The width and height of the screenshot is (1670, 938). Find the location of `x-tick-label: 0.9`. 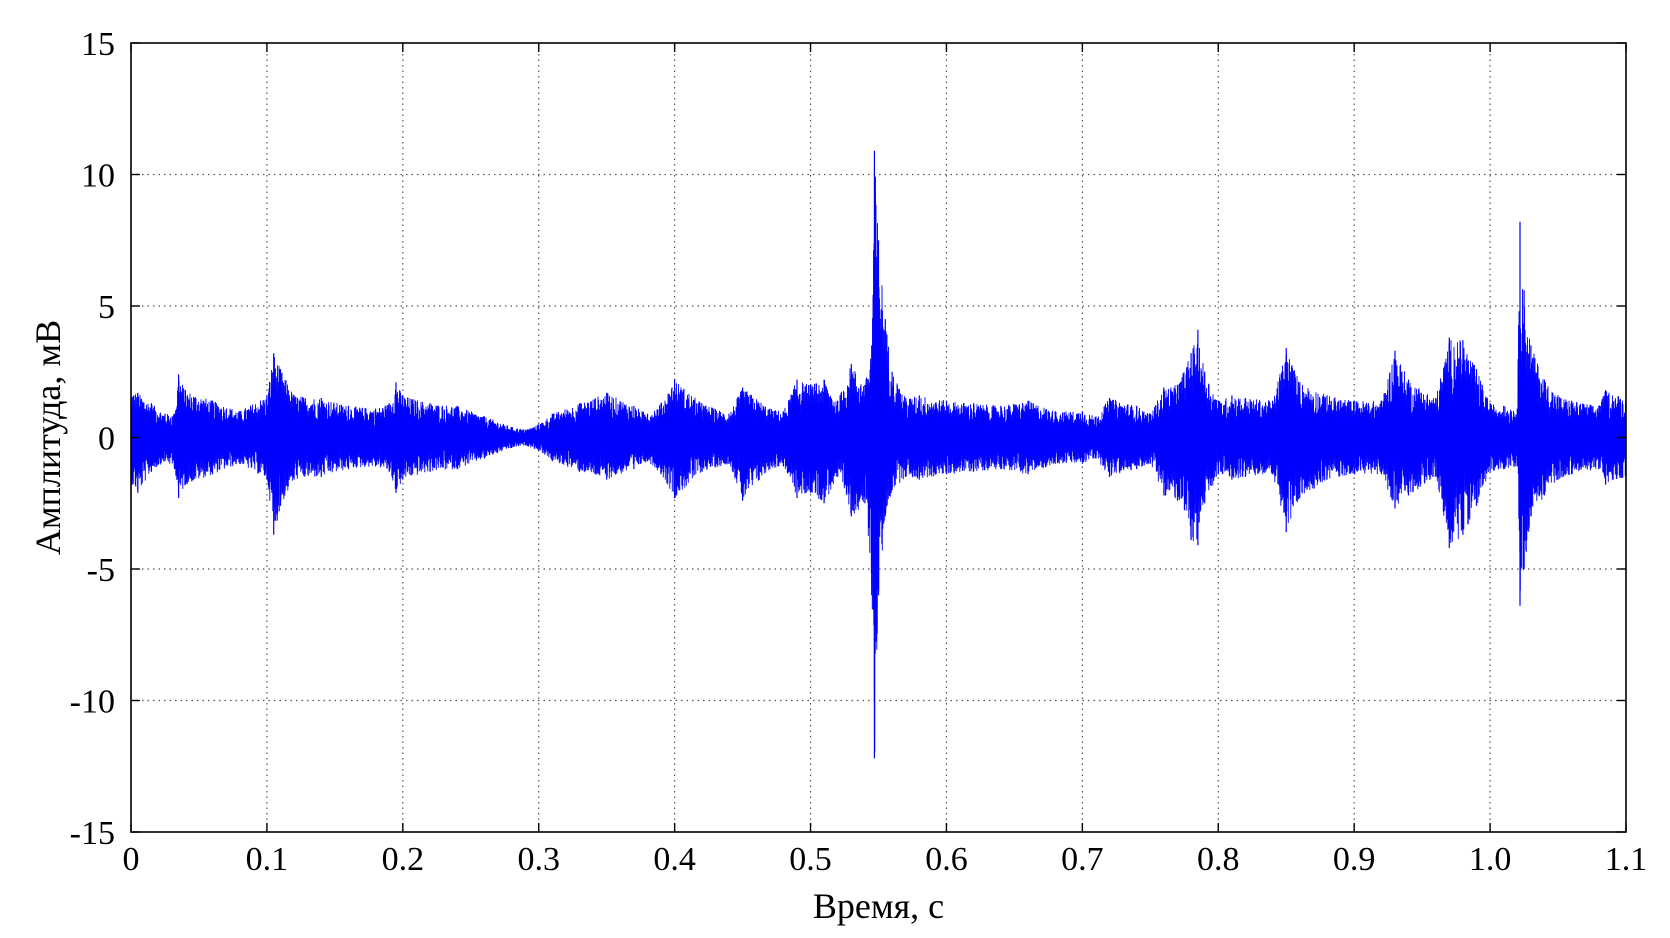

x-tick-label: 0.9 is located at coordinates (1354, 859).